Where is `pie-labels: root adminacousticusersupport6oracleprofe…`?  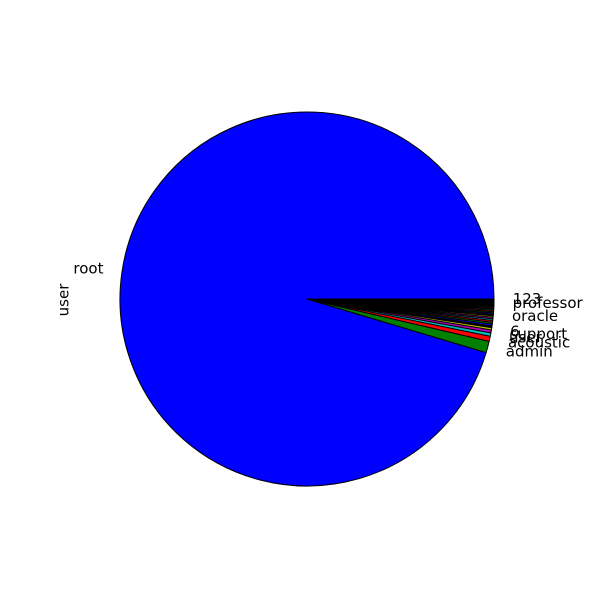
pie-labels: root adminacousticusersupport6oracleprofe… is located at coordinates (328, 310).